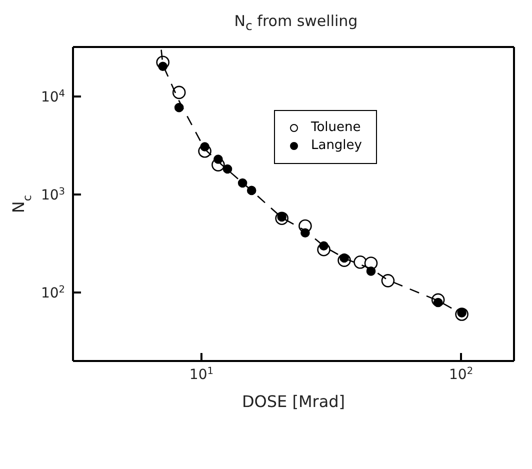 This screenshot has width=532, height=469. I want to click on y-tick-label: 10$^{4}$, so click(52, 97).